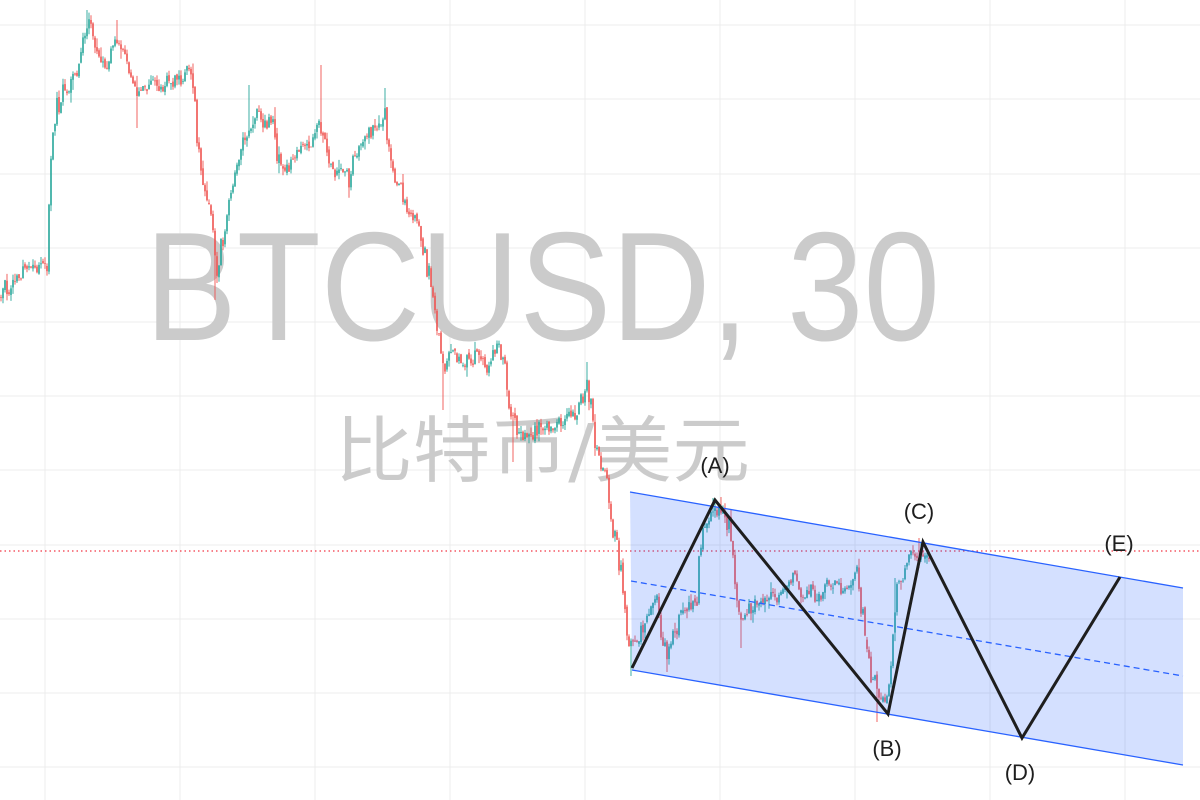 The width and height of the screenshot is (1200, 800). What do you see at coordinates (886, 748) in the screenshot?
I see `wave-label-b: (B)` at bounding box center [886, 748].